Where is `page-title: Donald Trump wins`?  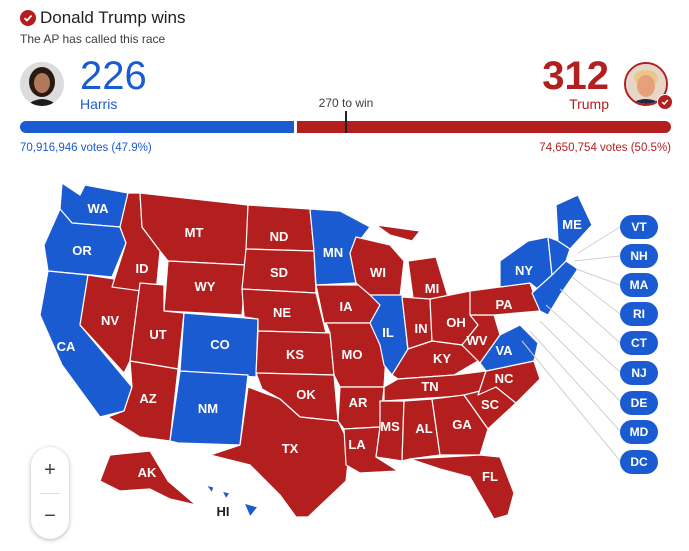 page-title: Donald Trump wins is located at coordinates (113, 17).